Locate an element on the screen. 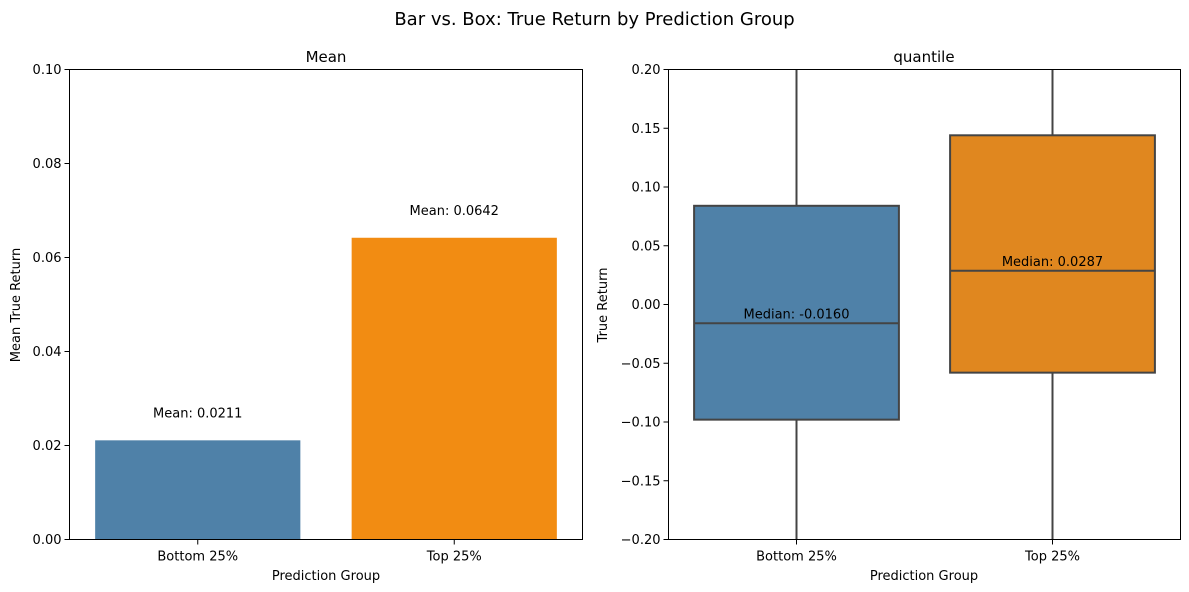 The image size is (1189, 592). bar-y-tick-label: 0.00 is located at coordinates (47, 540).